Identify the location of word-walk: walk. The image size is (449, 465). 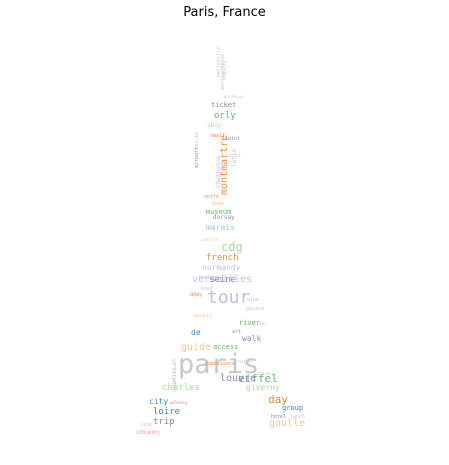
(251, 338).